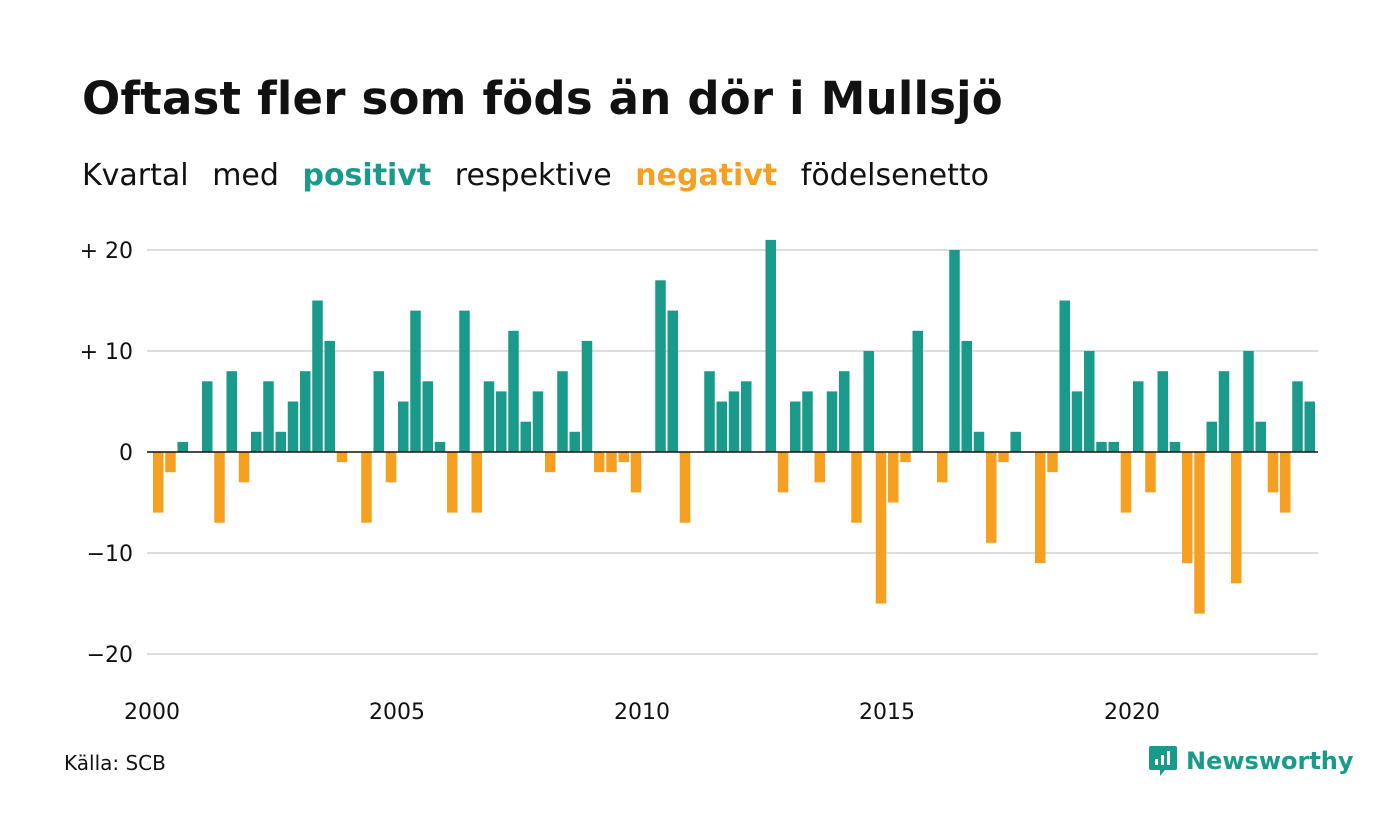 This screenshot has width=1400, height=840. Describe the element at coordinates (367, 175) in the screenshot. I see `subtitle-positive-label: positivt` at that location.